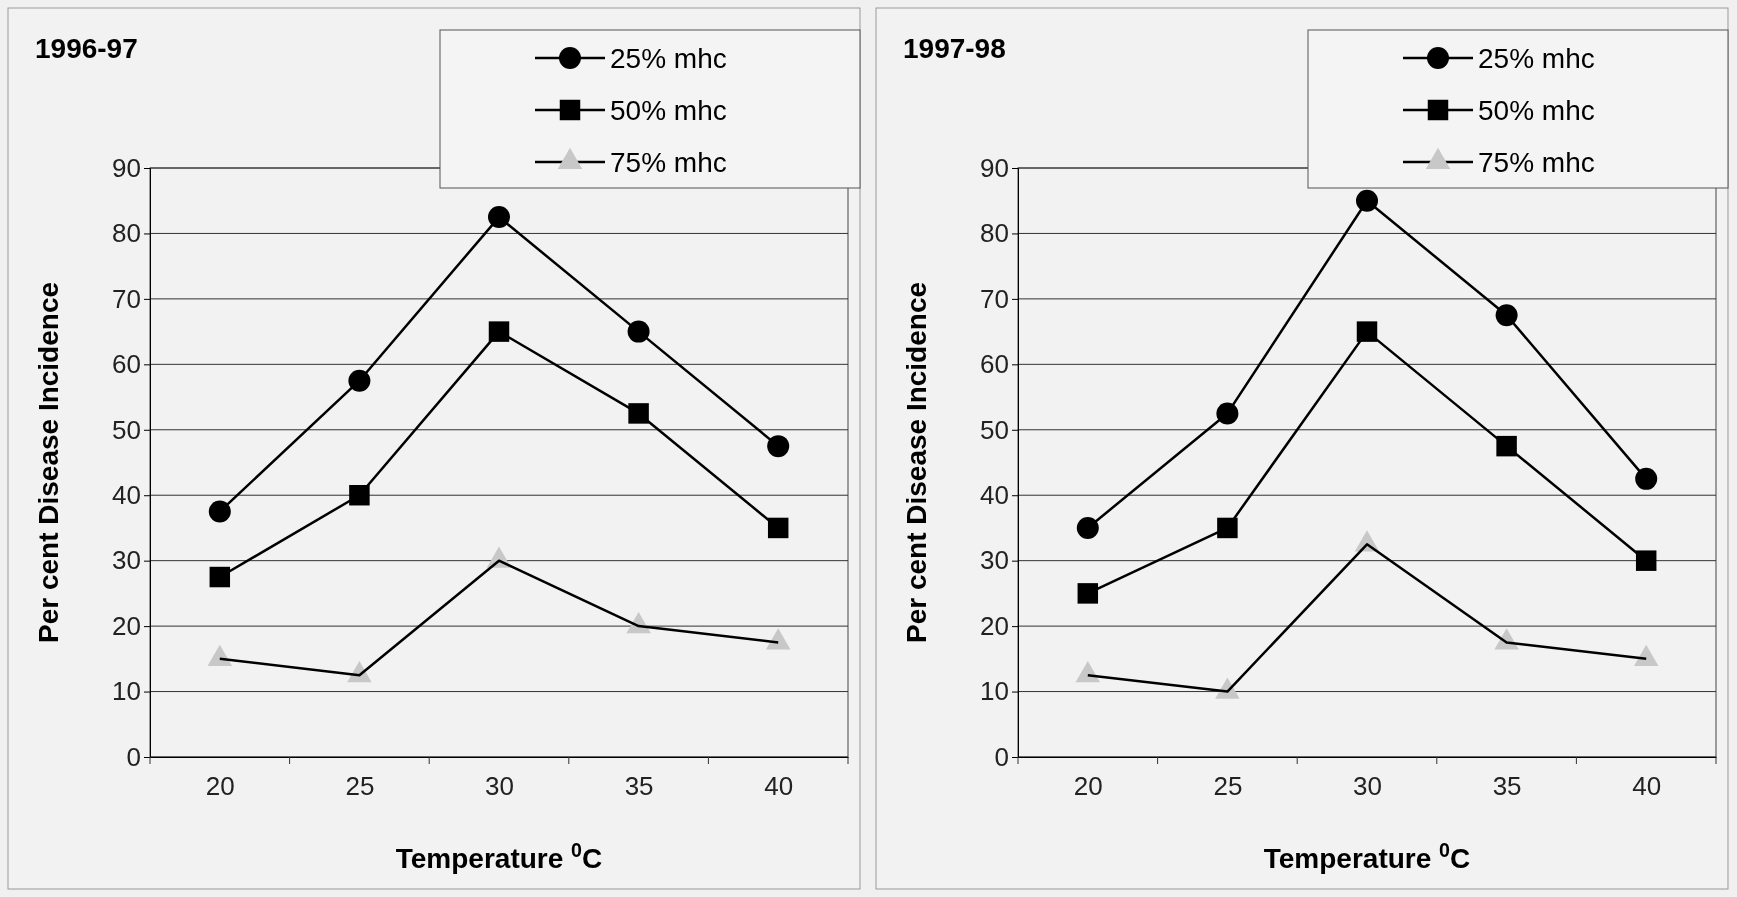 The height and width of the screenshot is (897, 1737). What do you see at coordinates (86, 48) in the screenshot?
I see `chart-title: 1996-97` at bounding box center [86, 48].